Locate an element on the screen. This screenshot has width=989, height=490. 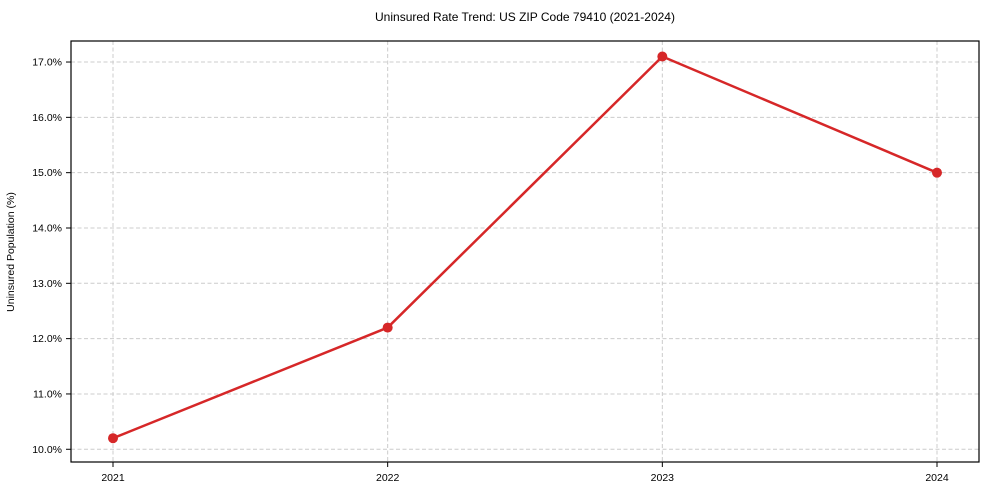
data-point-marker-2022 is located at coordinates (387, 327).